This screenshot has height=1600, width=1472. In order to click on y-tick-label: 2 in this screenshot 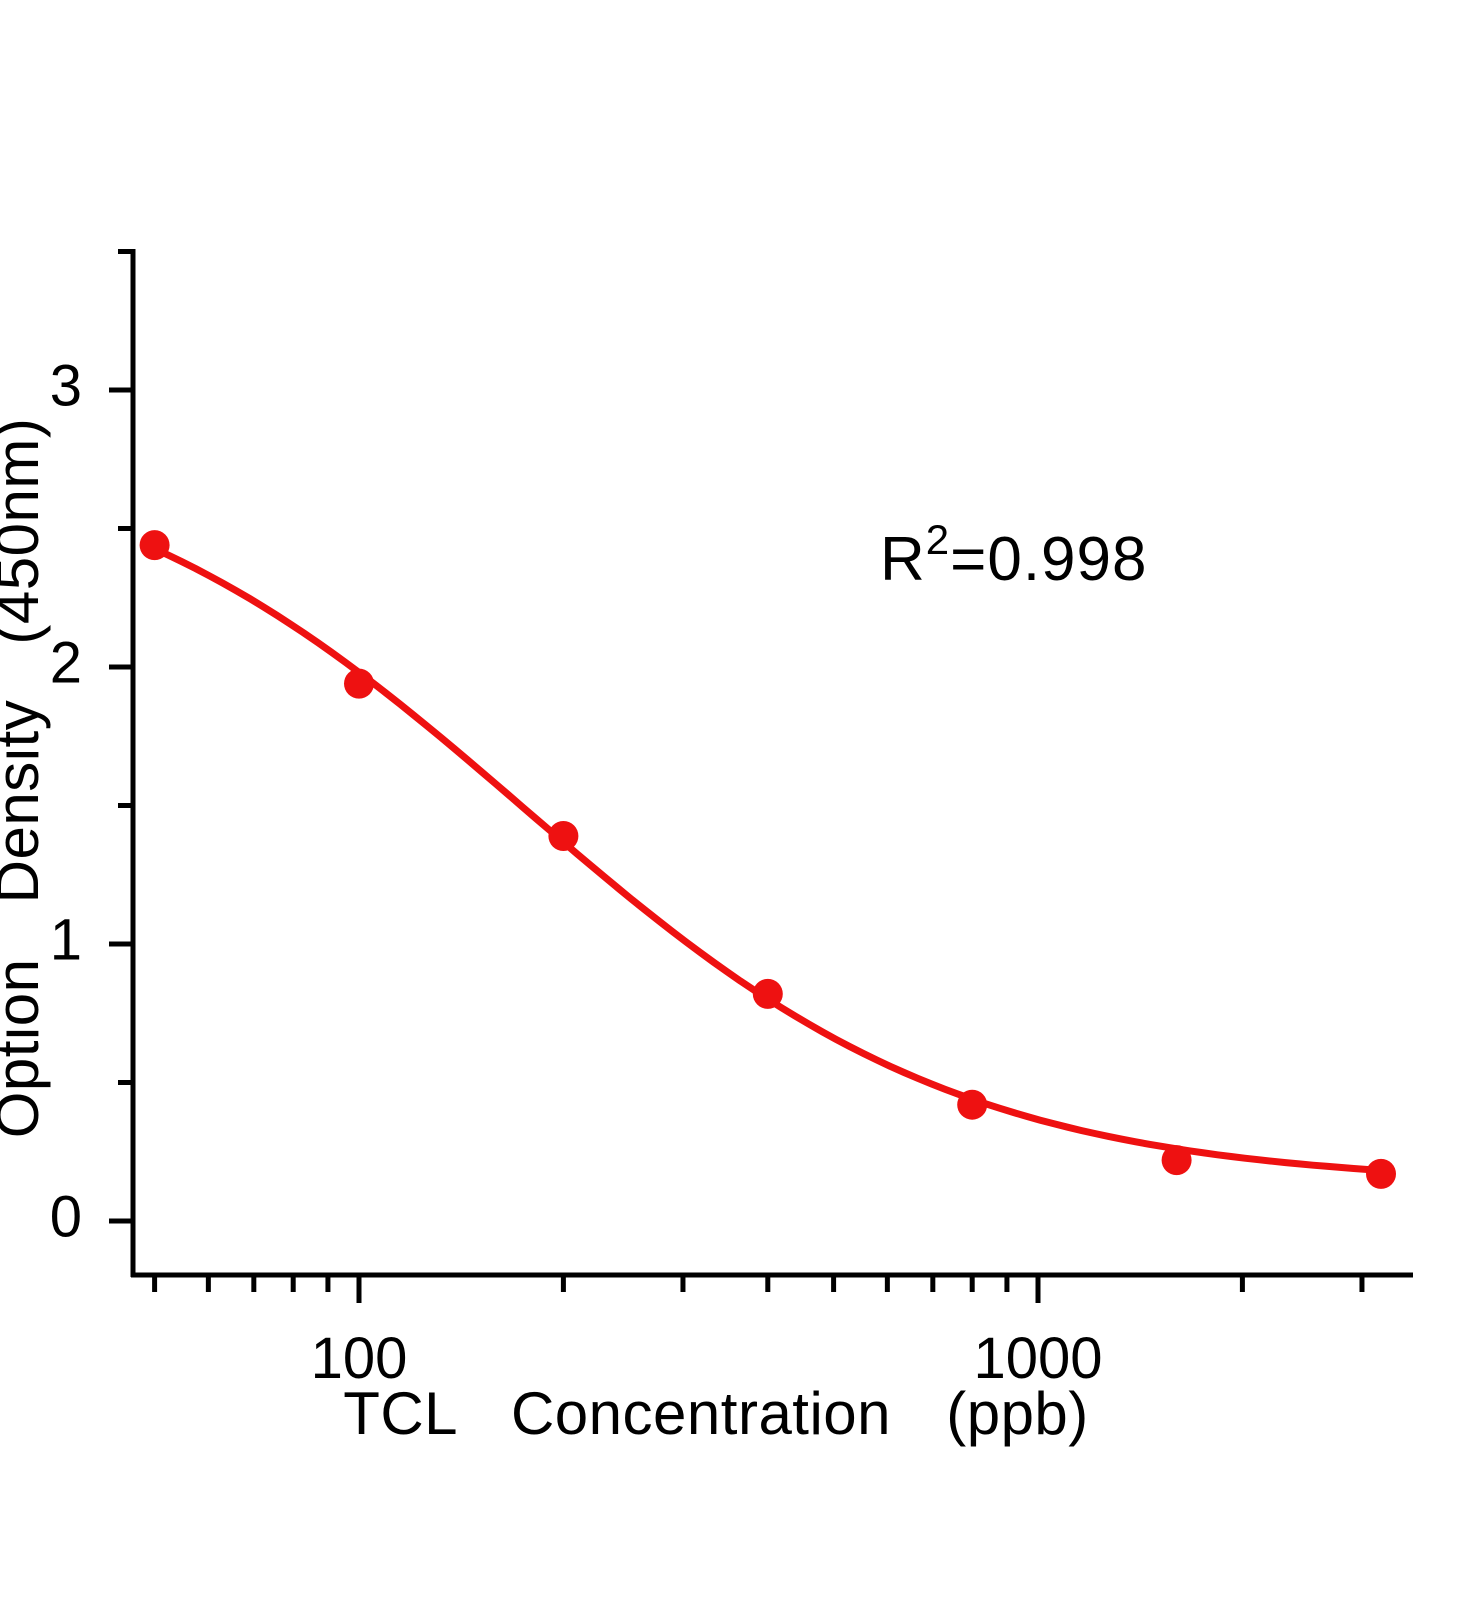, I will do `click(66, 663)`.